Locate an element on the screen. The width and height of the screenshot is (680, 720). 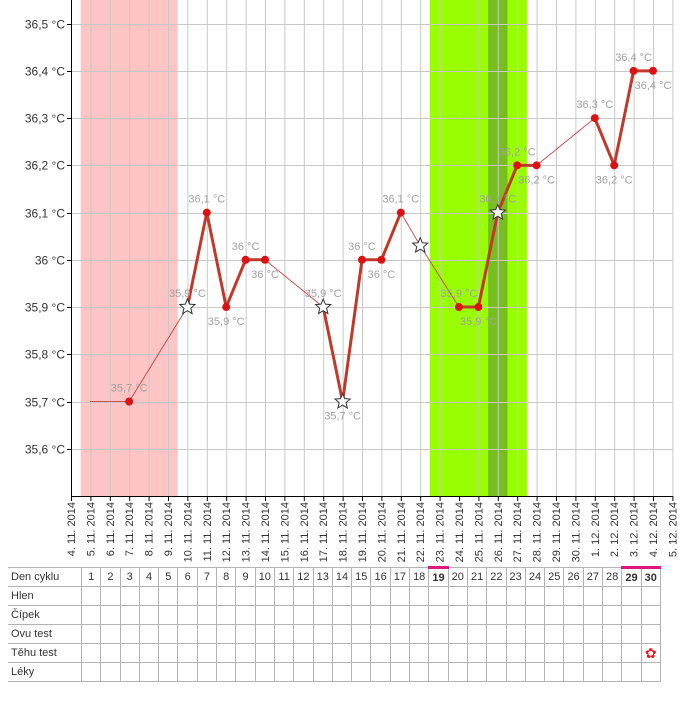
y-tick-label: 36,2 °C is located at coordinates (45, 166).